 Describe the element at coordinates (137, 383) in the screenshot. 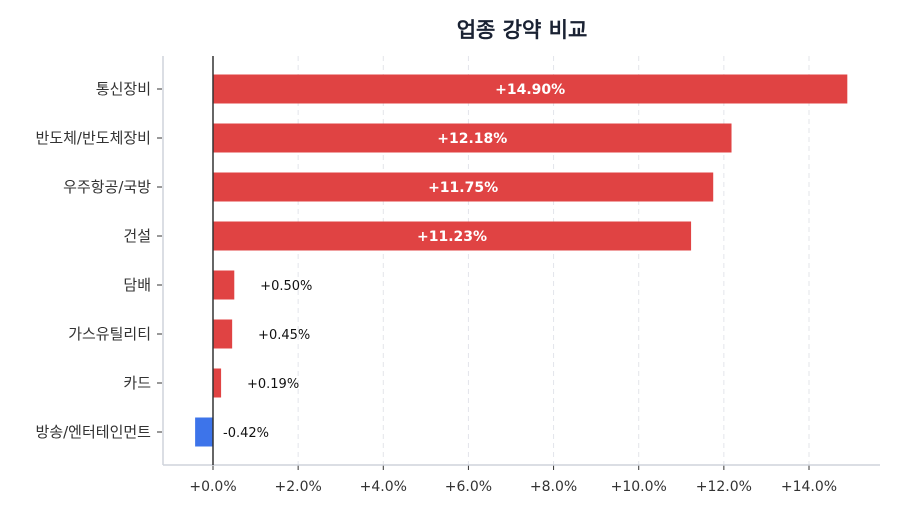

I see `y-tick-label: 카드` at that location.